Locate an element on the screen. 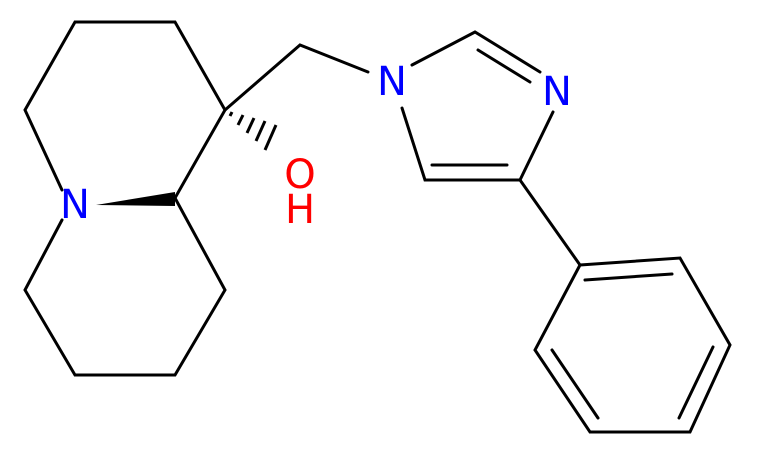 This screenshot has width=758, height=460. atom-label: O is located at coordinates (299, 175).